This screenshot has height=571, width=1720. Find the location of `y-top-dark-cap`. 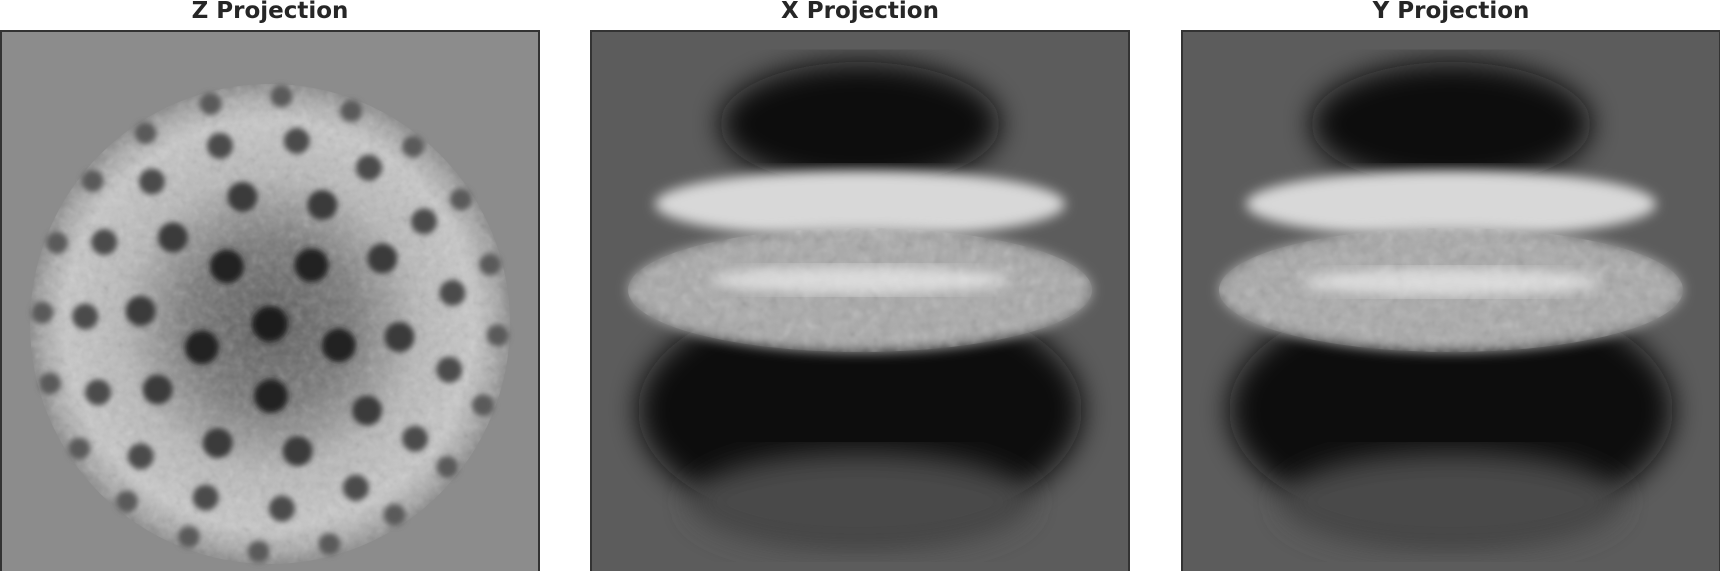

y-top-dark-cap is located at coordinates (1451, 124).